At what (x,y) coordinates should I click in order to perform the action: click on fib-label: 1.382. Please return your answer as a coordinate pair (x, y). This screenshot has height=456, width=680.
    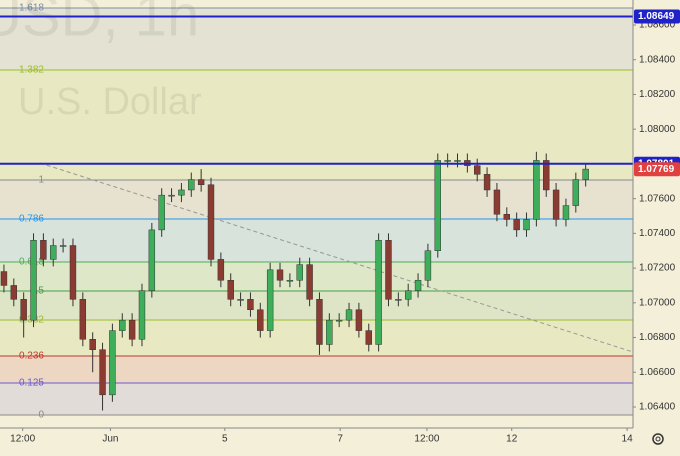
    Looking at the image, I should click on (31, 70).